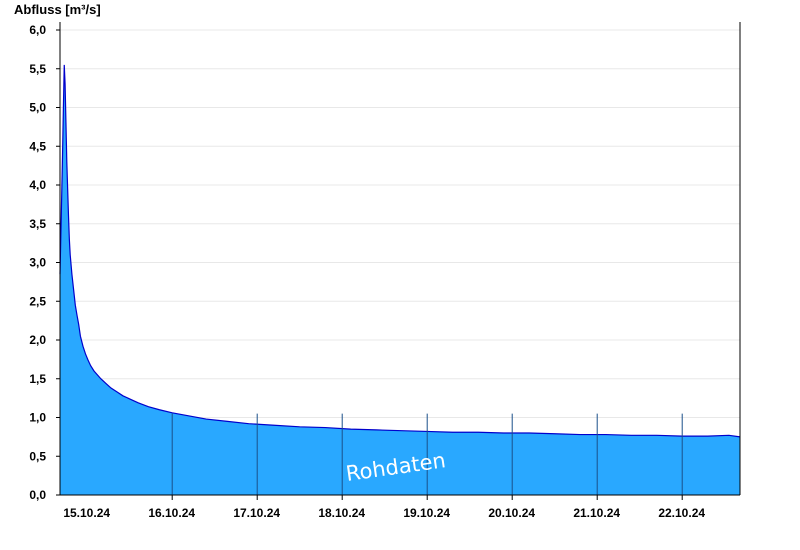 The width and height of the screenshot is (800, 550). I want to click on y-tick-label: 5,5, so click(37, 69).